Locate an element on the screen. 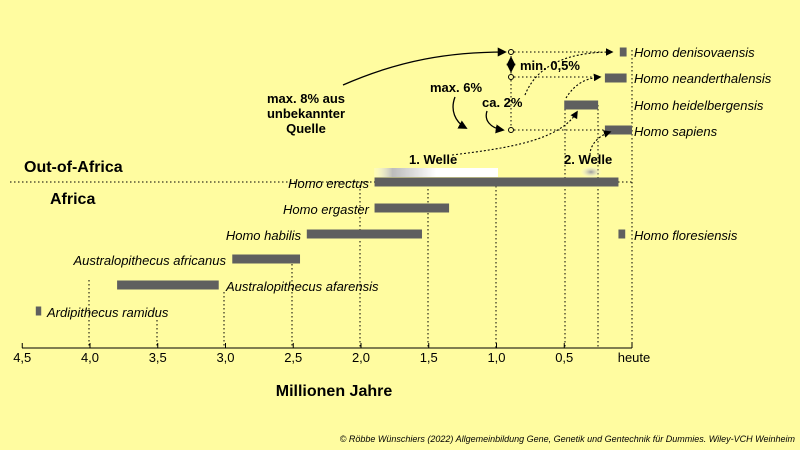  migration-arrows is located at coordinates (532, 102).